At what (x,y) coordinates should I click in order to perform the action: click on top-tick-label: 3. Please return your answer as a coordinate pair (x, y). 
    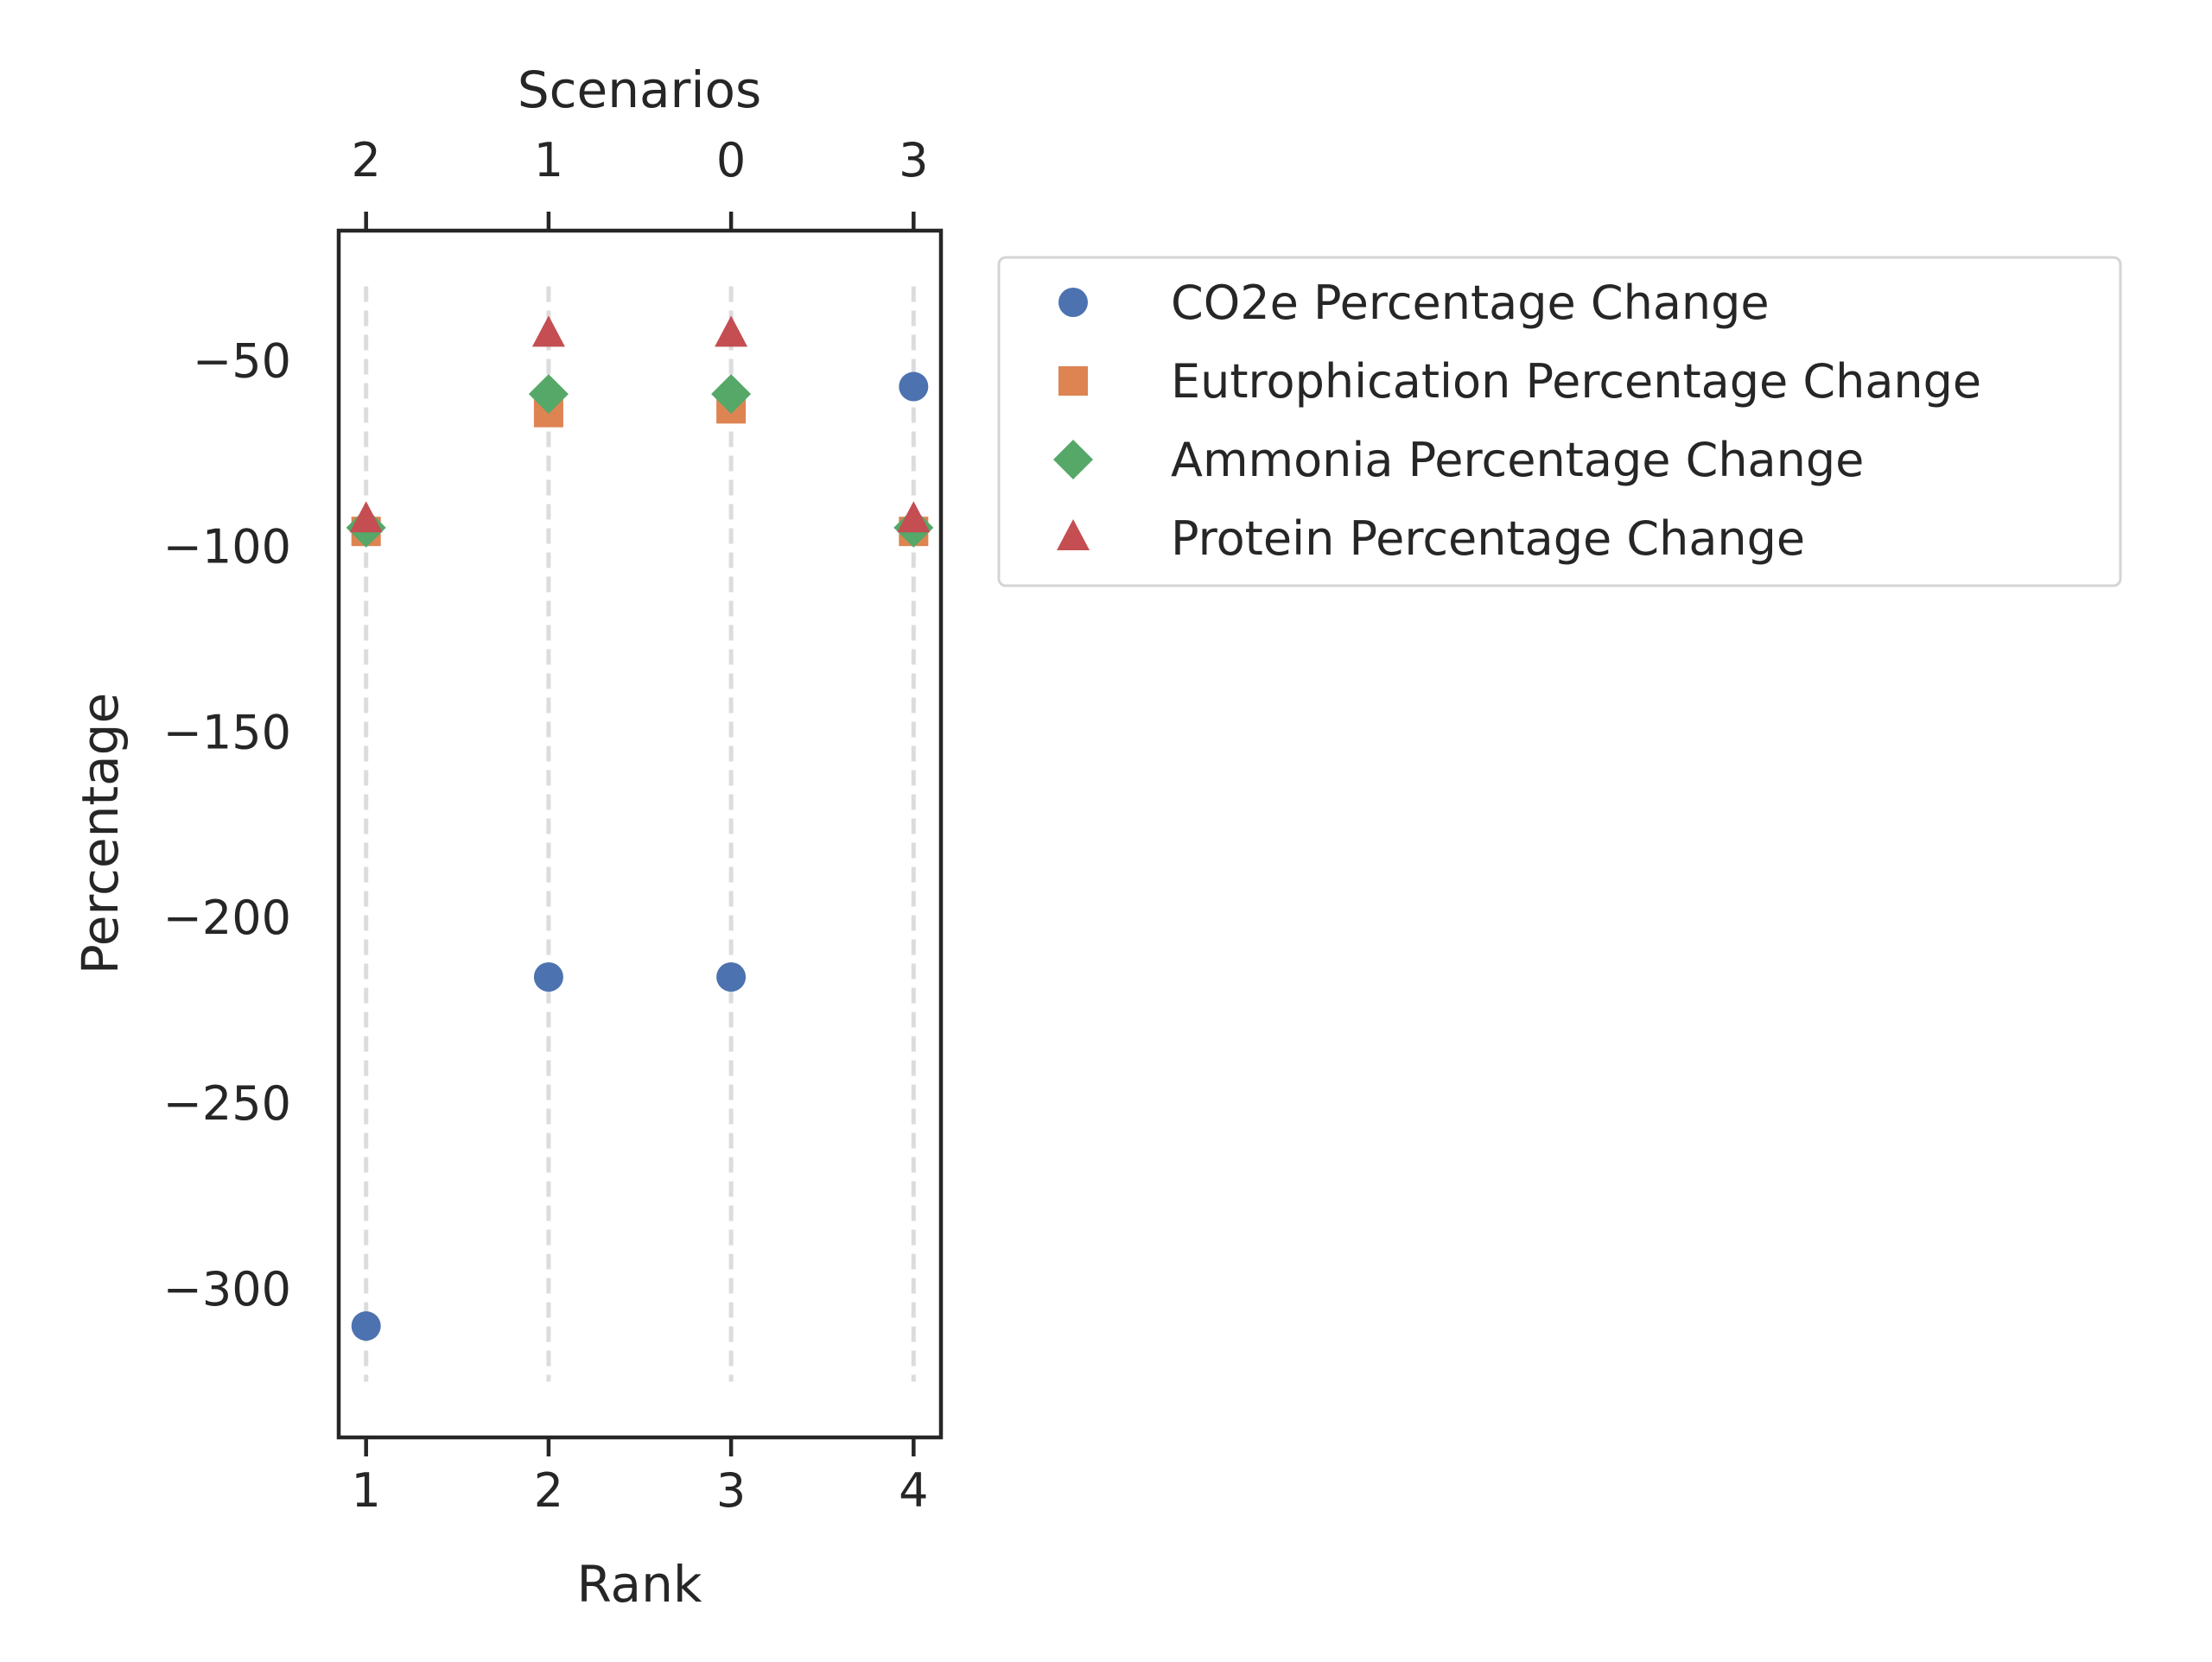
    Looking at the image, I should click on (913, 160).